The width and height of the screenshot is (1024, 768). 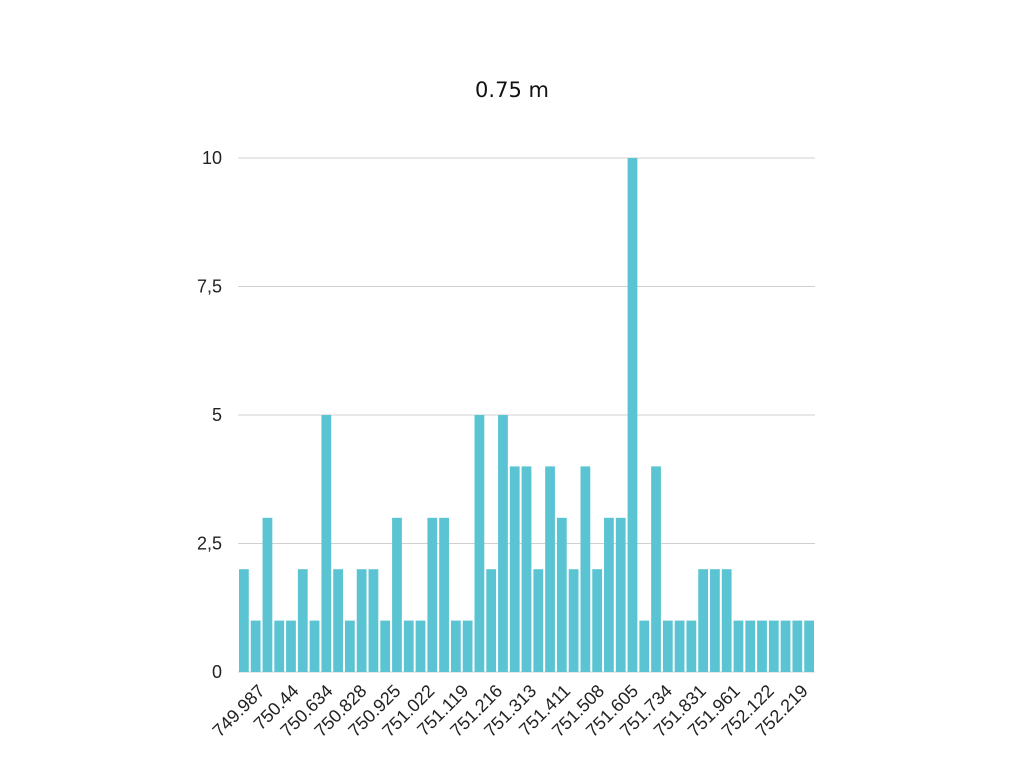 I want to click on chart-title: 0.75 m, so click(x=512, y=90).